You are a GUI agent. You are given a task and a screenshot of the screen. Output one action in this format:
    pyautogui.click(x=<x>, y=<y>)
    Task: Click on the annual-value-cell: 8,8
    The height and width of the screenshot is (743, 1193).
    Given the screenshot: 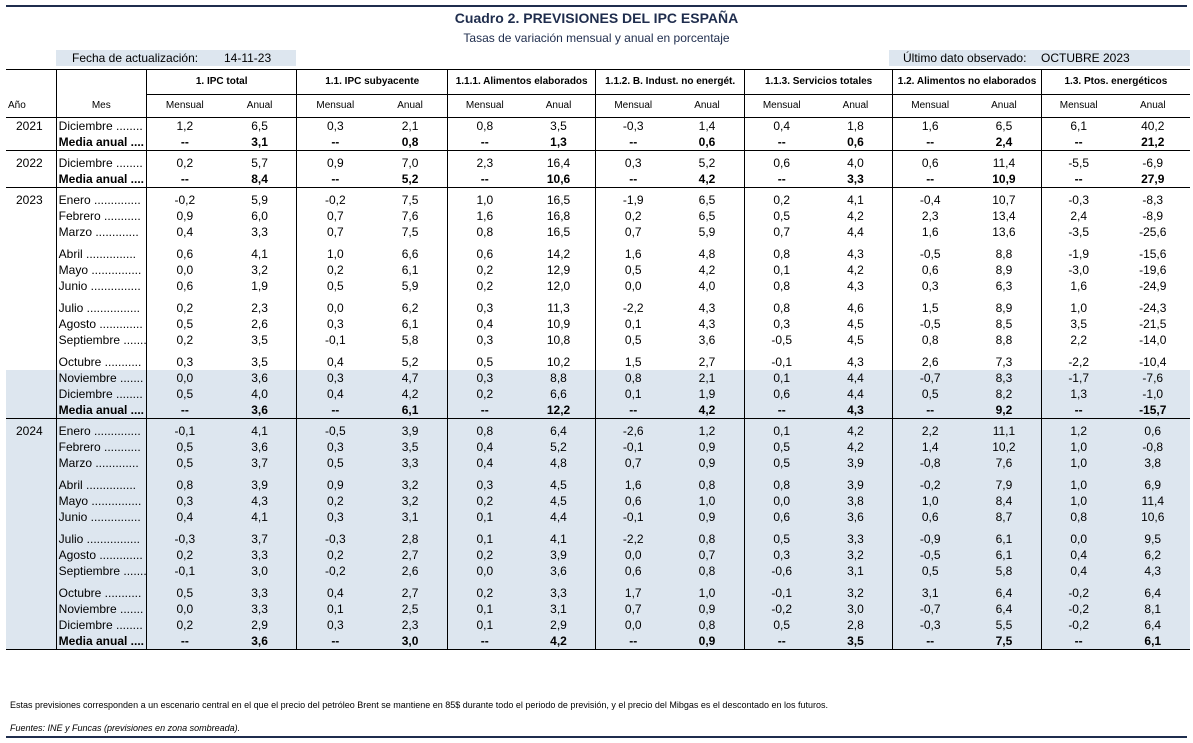 What is the action you would take?
    pyautogui.click(x=1004, y=340)
    